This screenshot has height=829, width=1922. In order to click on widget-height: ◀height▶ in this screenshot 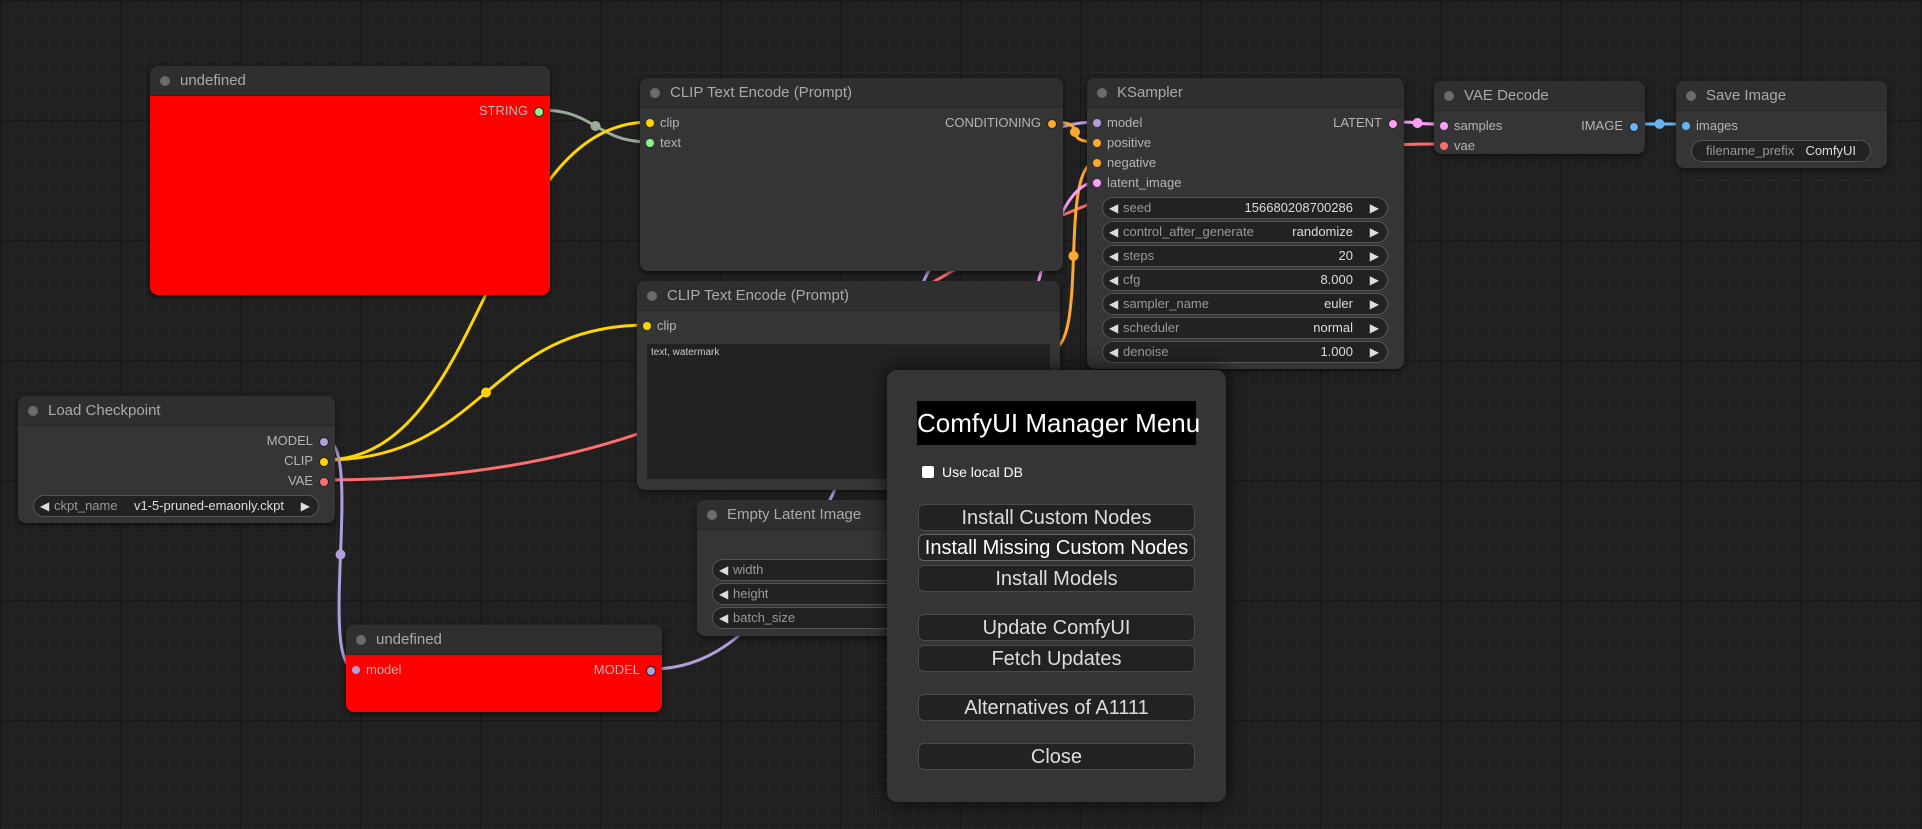, I will do `click(826, 594)`.